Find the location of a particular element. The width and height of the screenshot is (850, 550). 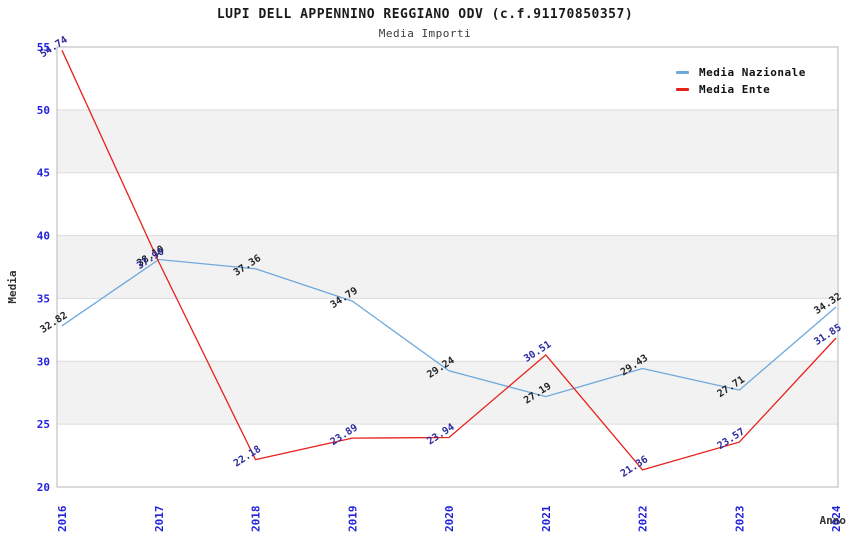

legend-label-media-ente: Media Ente is located at coordinates (735, 89).